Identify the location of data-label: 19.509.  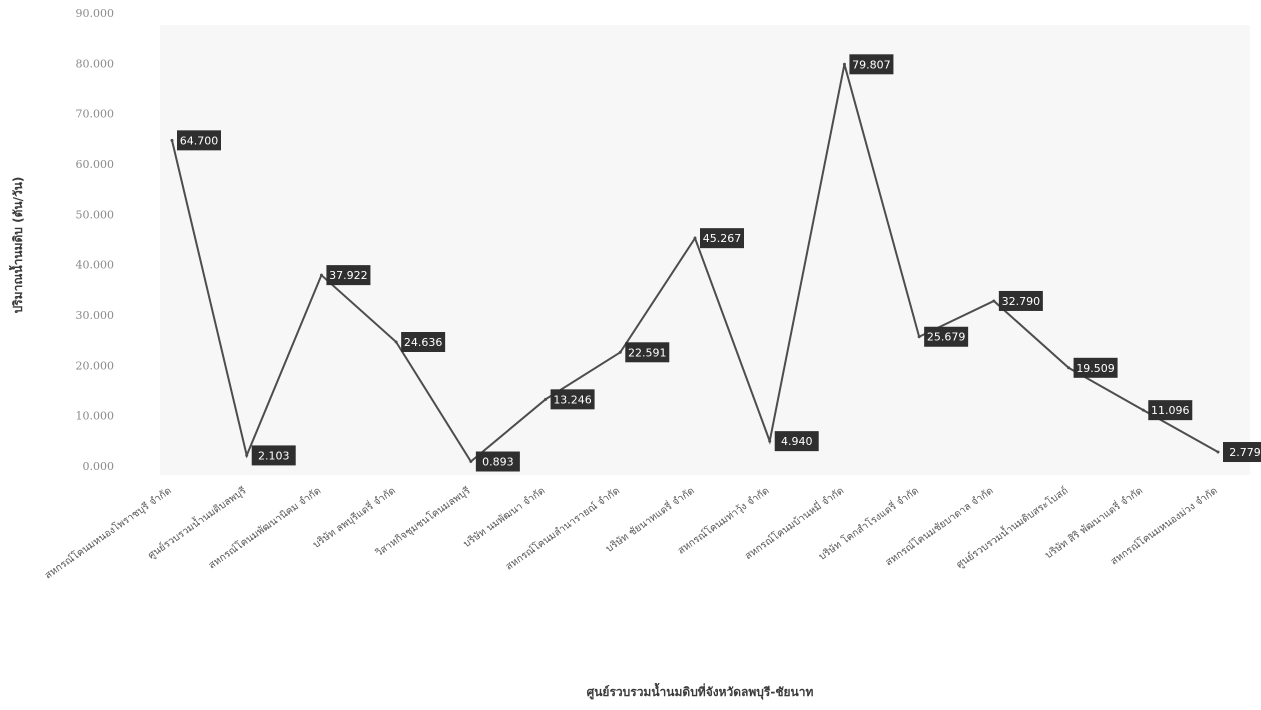
(1095, 368).